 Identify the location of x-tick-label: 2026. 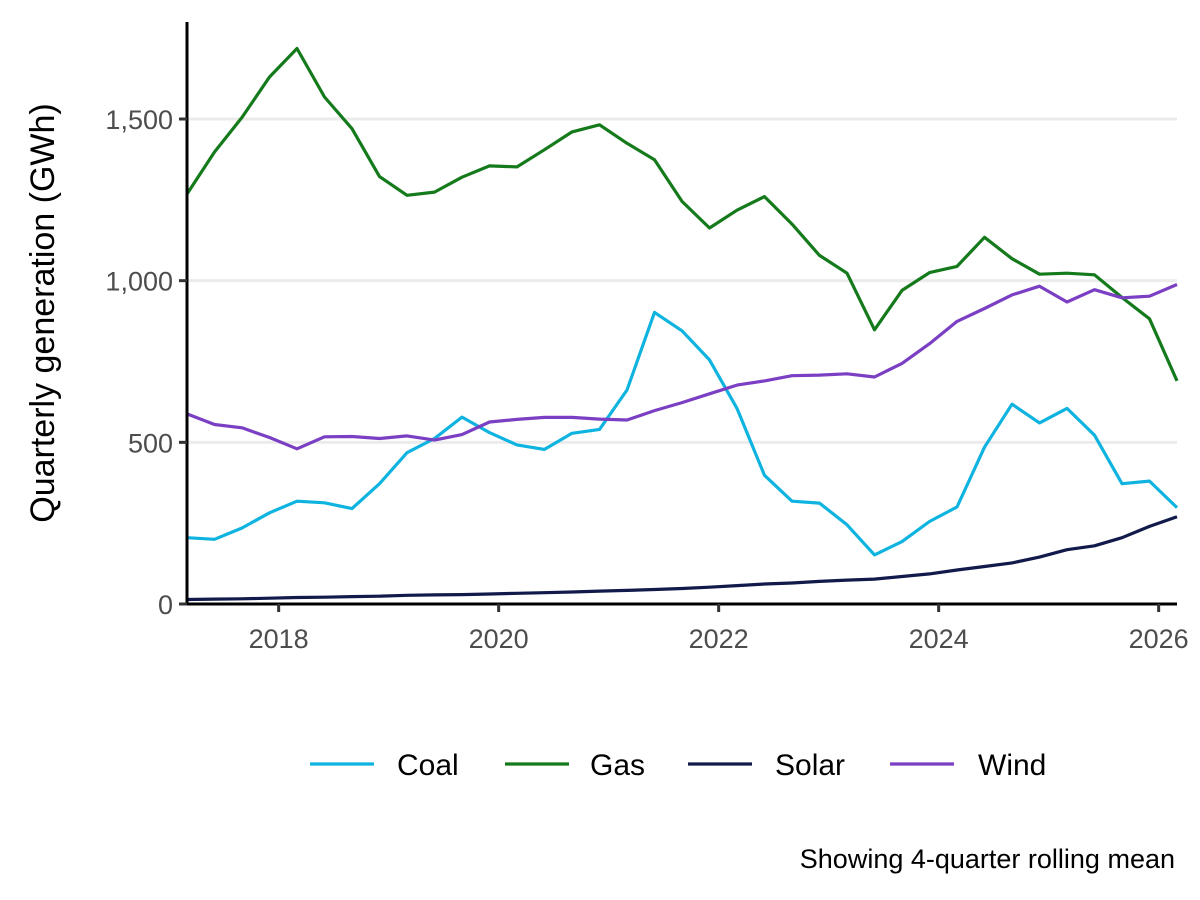
(1159, 639).